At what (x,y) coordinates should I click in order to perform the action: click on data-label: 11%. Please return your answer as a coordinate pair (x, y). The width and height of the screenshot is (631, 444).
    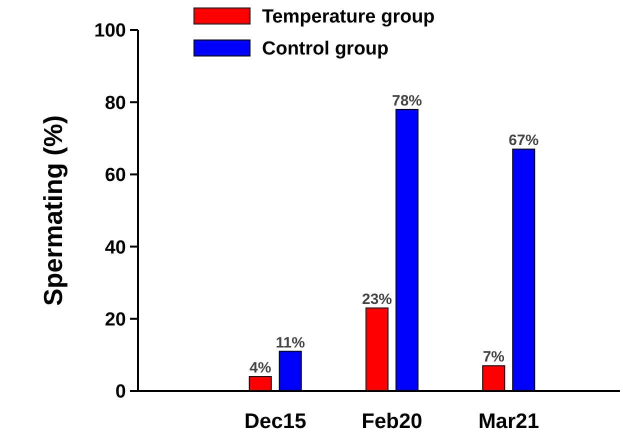
    Looking at the image, I should click on (290, 343).